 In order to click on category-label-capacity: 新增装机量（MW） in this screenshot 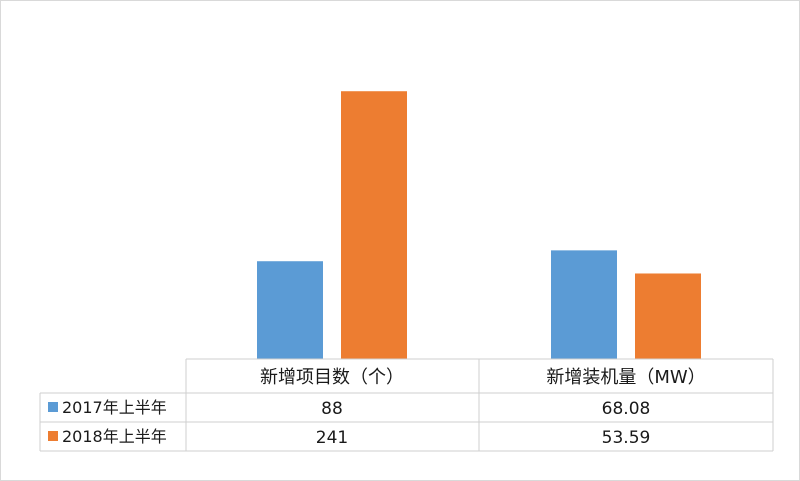, I will do `click(625, 377)`.